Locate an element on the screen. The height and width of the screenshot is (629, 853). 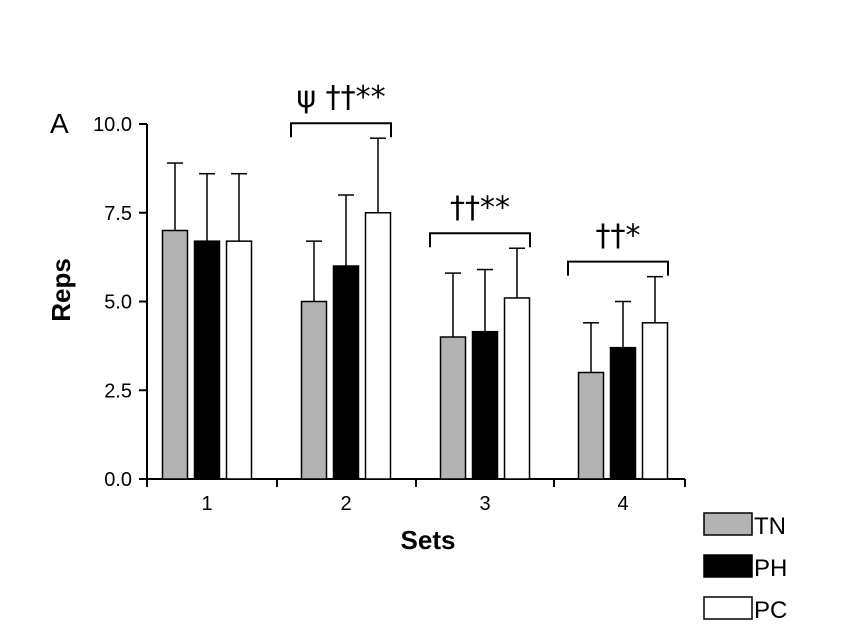
y-axis-title: Reps is located at coordinates (61, 290).